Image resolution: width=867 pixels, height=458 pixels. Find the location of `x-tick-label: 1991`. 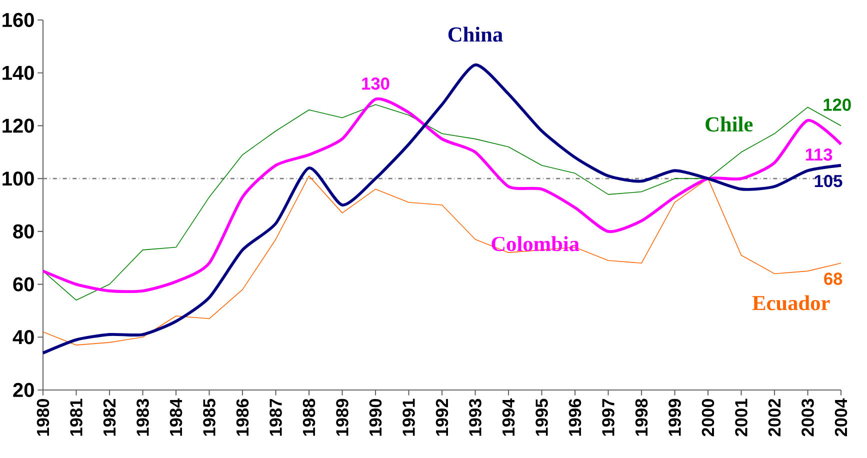

x-tick-label: 1991 is located at coordinates (408, 417).